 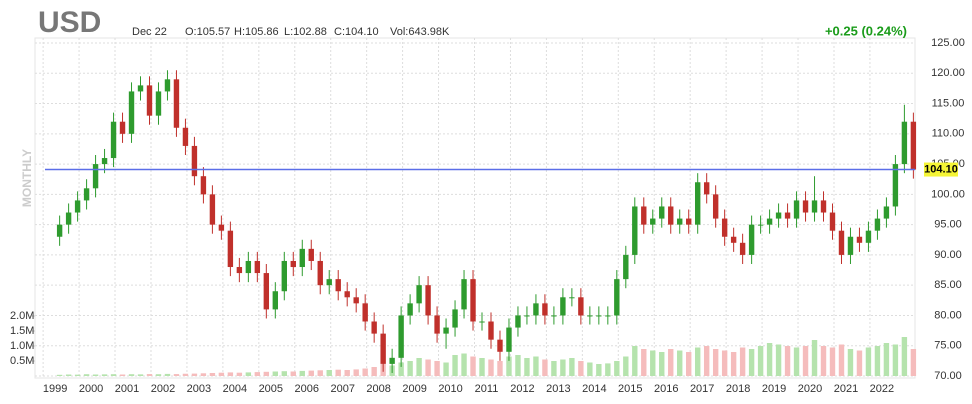 What do you see at coordinates (305, 32) in the screenshot?
I see `low-text: L:102.88` at bounding box center [305, 32].